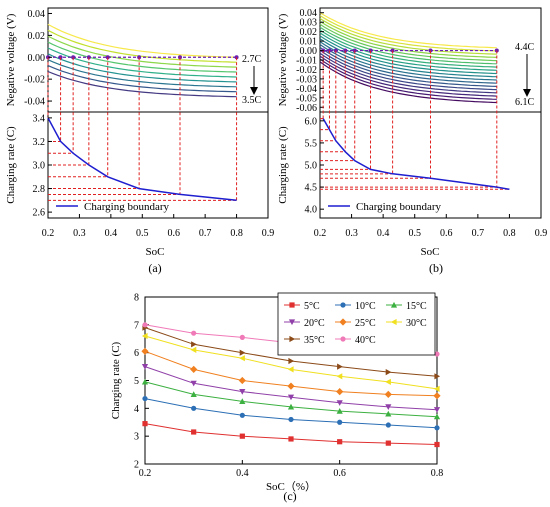 This screenshot has width=550, height=507. What do you see at coordinates (314, 323) in the screenshot?
I see `legend-label: 20°C` at bounding box center [314, 323].